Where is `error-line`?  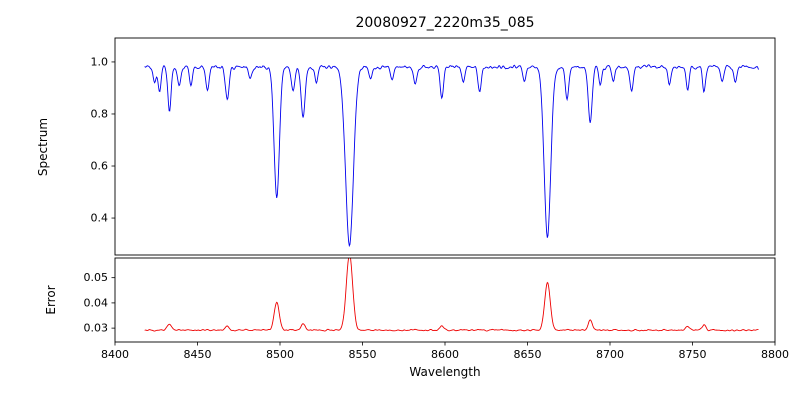 error-line is located at coordinates (451, 295).